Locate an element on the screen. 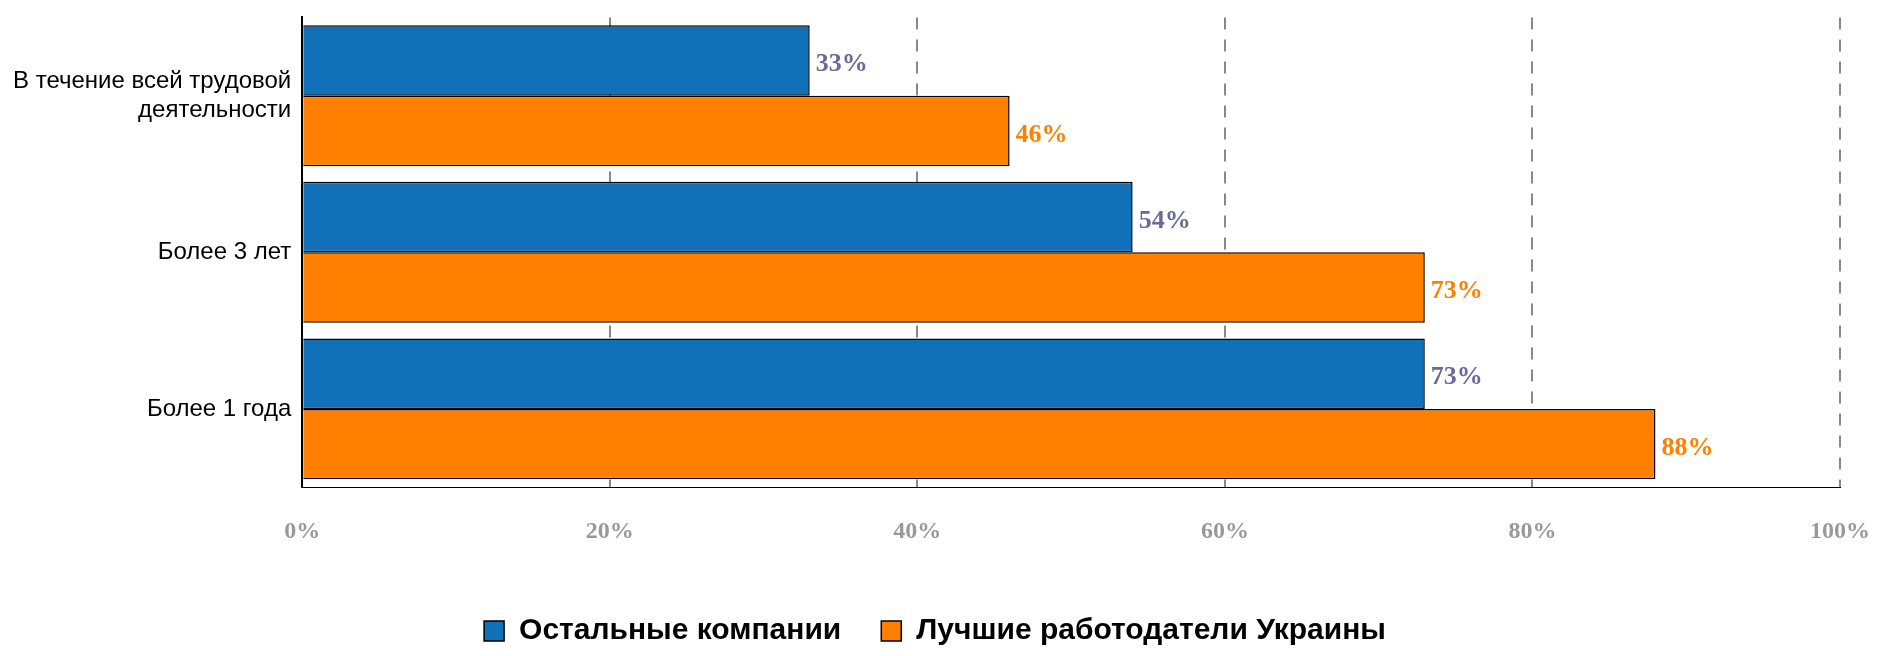  legend-label: Остальные компании is located at coordinates (680, 629).